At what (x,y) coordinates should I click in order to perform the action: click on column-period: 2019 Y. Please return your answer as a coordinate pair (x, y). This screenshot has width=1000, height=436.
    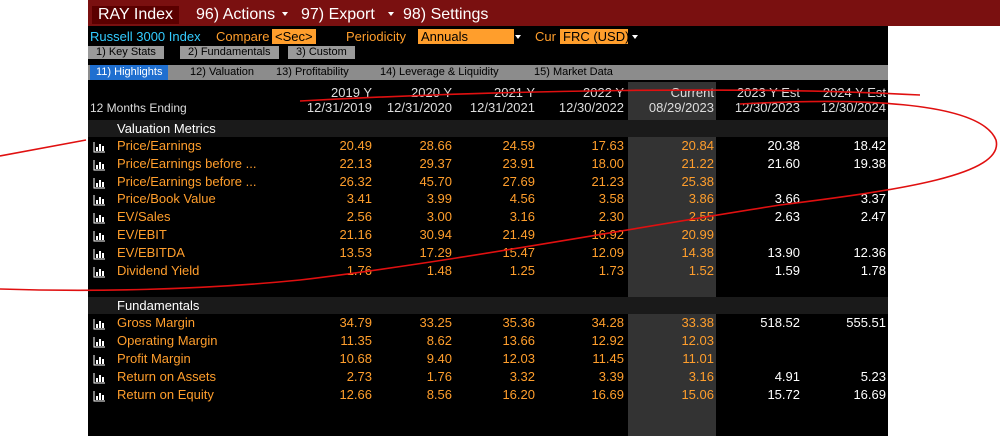
    Looking at the image, I should click on (351, 92).